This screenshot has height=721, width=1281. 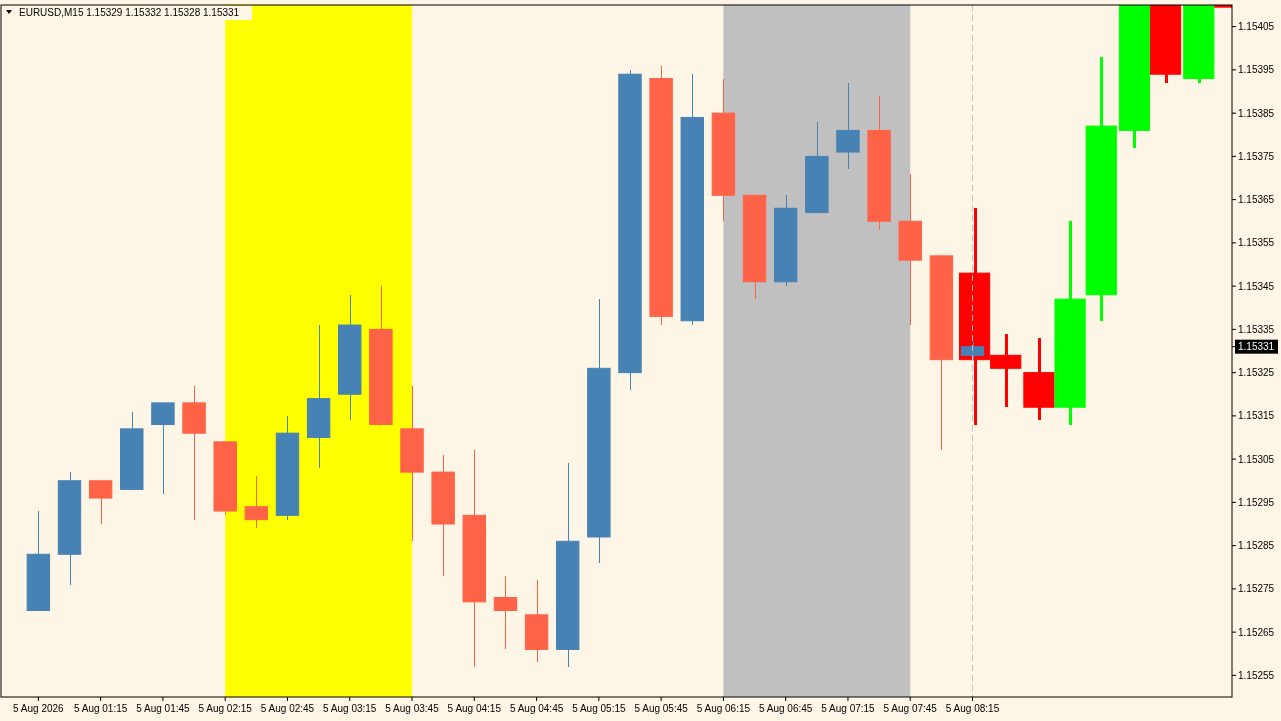 What do you see at coordinates (1256, 286) in the screenshot?
I see `y-tick-label: 1.15345` at bounding box center [1256, 286].